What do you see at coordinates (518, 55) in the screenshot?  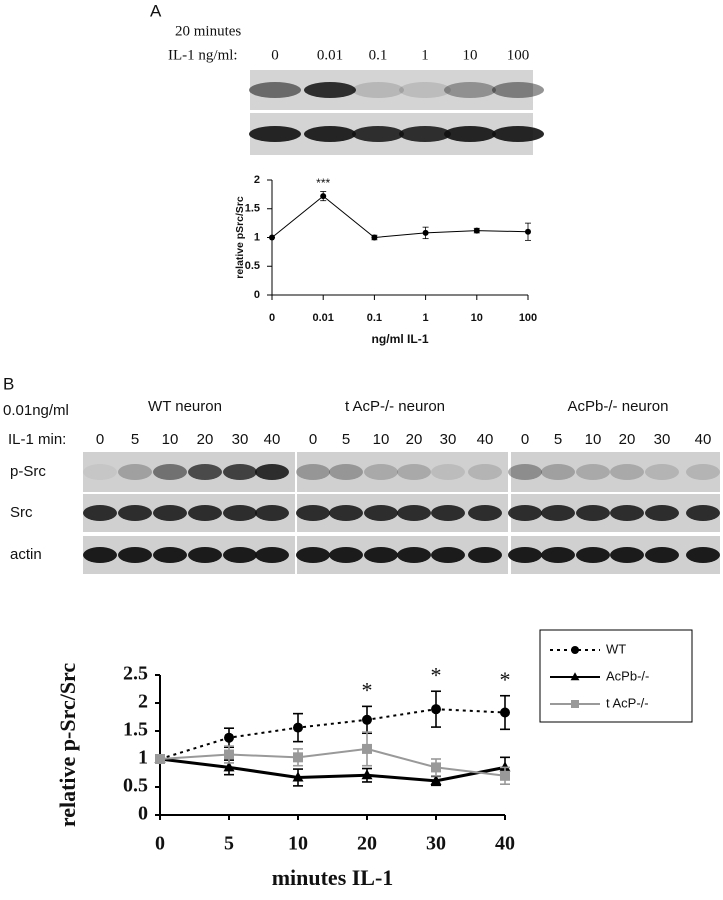 I see `dose: 100` at bounding box center [518, 55].